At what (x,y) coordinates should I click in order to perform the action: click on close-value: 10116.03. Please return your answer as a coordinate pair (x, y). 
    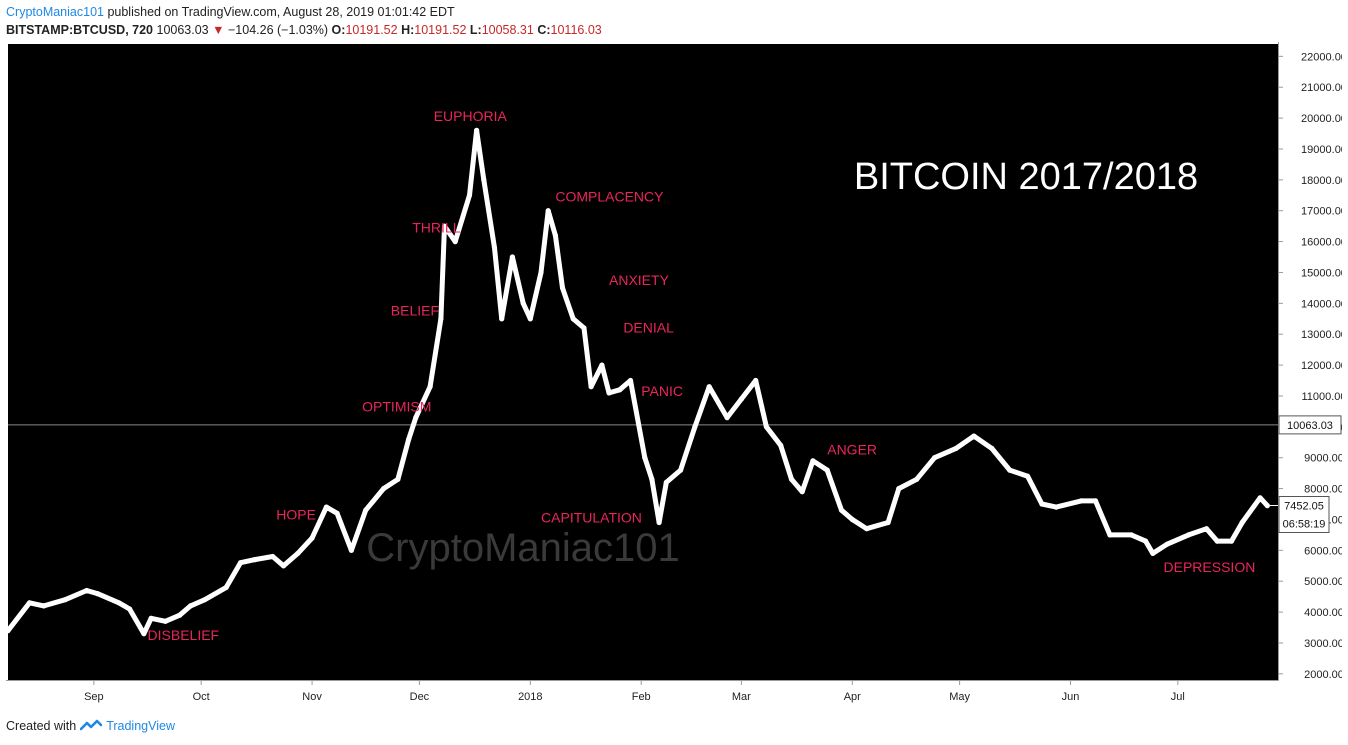
    Looking at the image, I should click on (576, 30).